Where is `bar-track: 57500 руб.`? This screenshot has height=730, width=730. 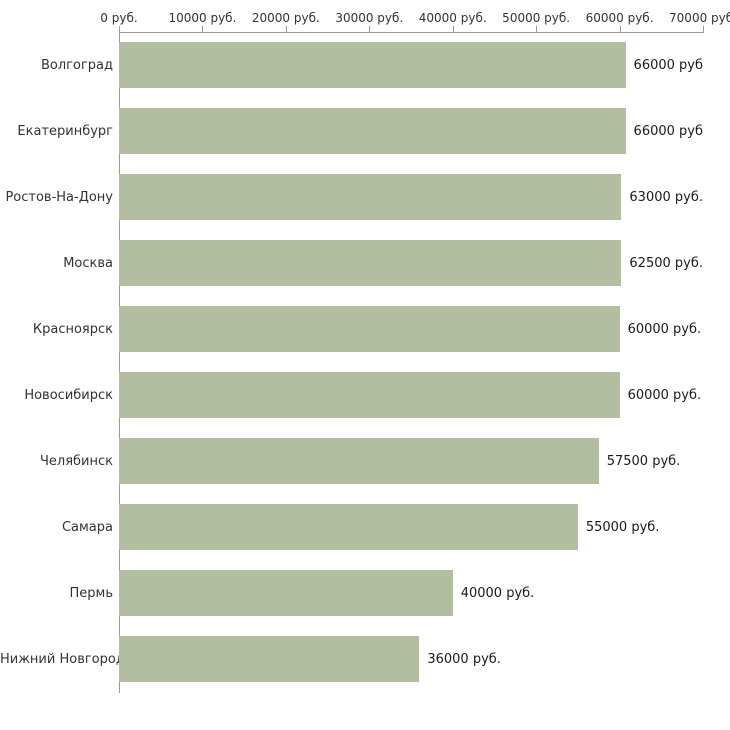 bar-track: 57500 руб. is located at coordinates (411, 461).